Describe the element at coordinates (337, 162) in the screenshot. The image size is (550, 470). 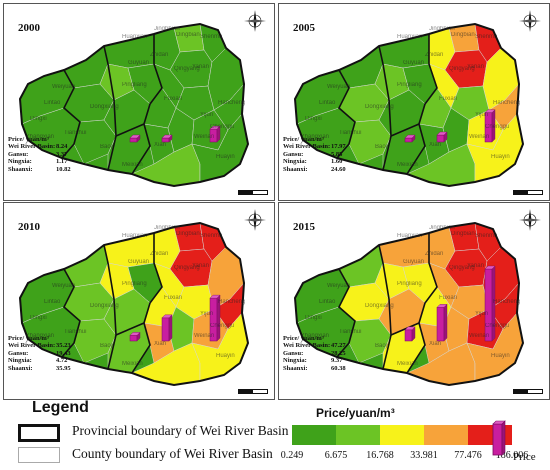
I see `stats-value: 1.60` at that location.